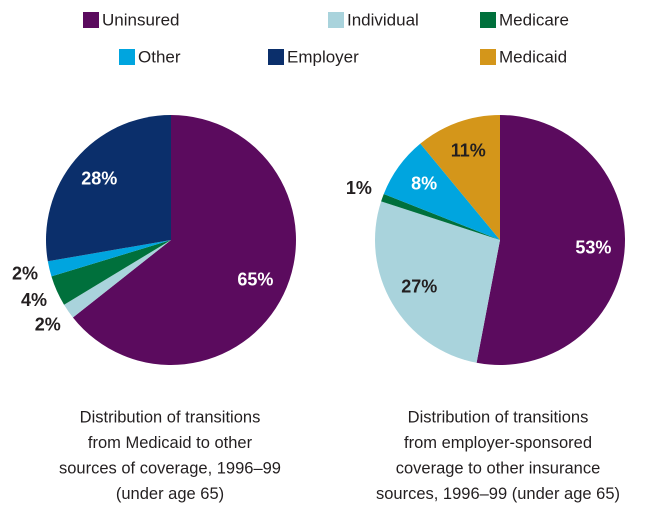 The image size is (658, 509). Describe the element at coordinates (498, 443) in the screenshot. I see `caption-line: from employer-sponsored` at that location.